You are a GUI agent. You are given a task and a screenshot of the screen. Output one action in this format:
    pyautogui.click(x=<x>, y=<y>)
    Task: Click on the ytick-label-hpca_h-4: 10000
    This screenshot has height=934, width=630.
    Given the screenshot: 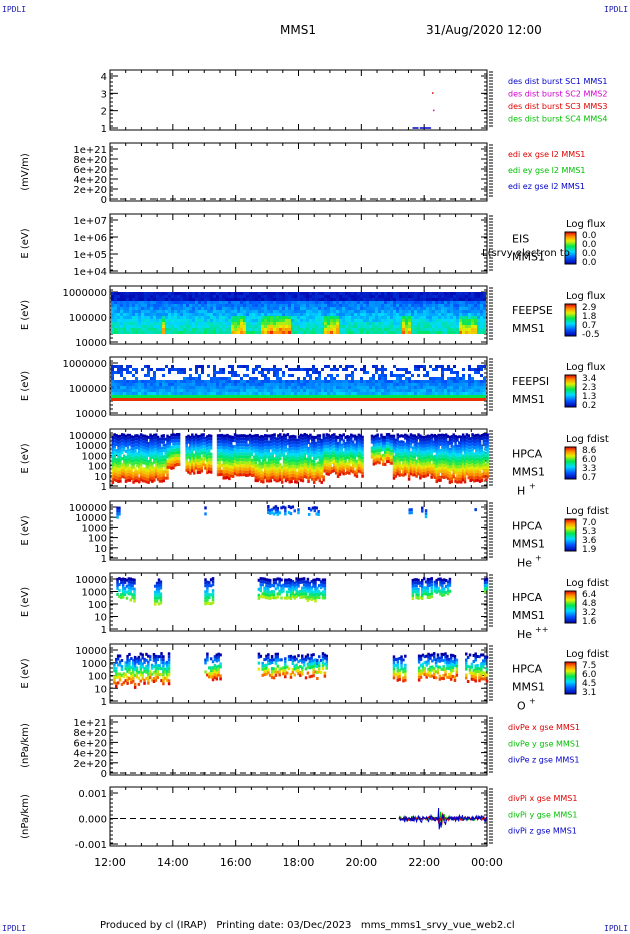 What is the action you would take?
    pyautogui.click(x=91, y=446)
    